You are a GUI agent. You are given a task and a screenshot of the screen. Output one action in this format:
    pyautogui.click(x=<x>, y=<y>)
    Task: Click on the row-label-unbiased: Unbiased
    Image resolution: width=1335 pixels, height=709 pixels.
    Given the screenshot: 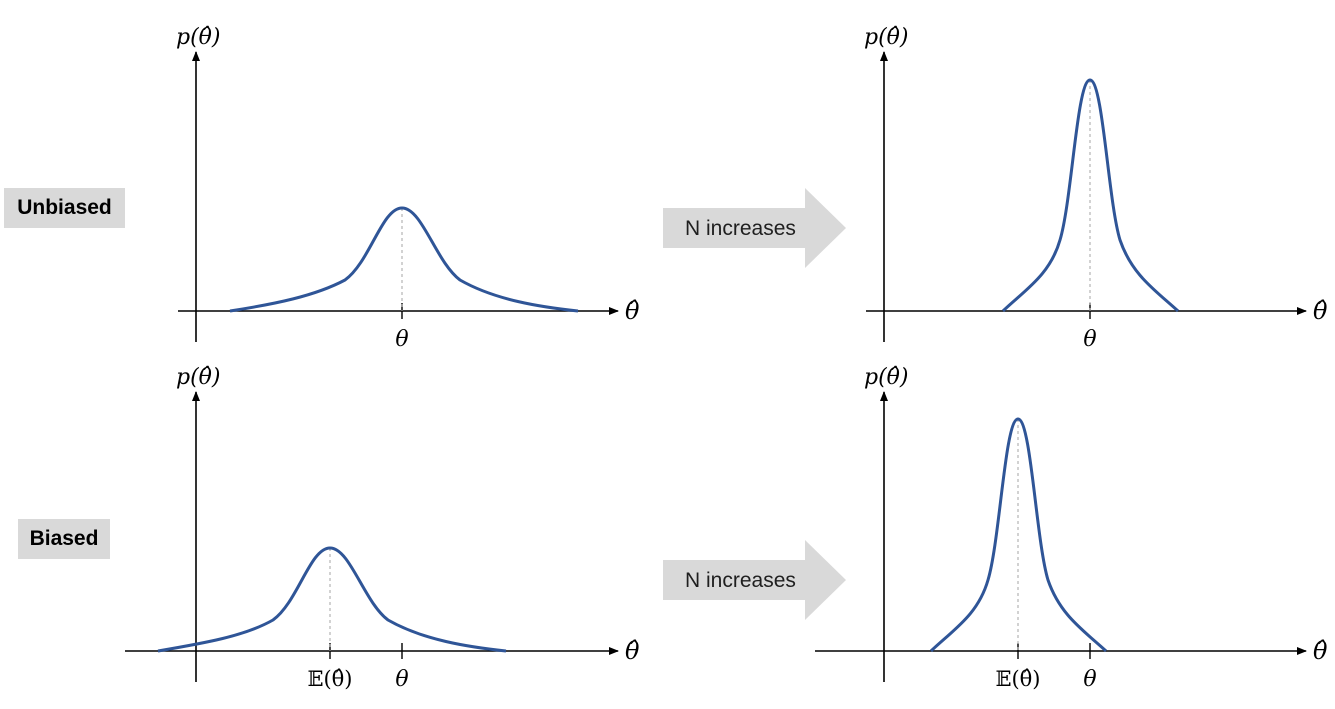 What is the action you would take?
    pyautogui.click(x=64, y=208)
    